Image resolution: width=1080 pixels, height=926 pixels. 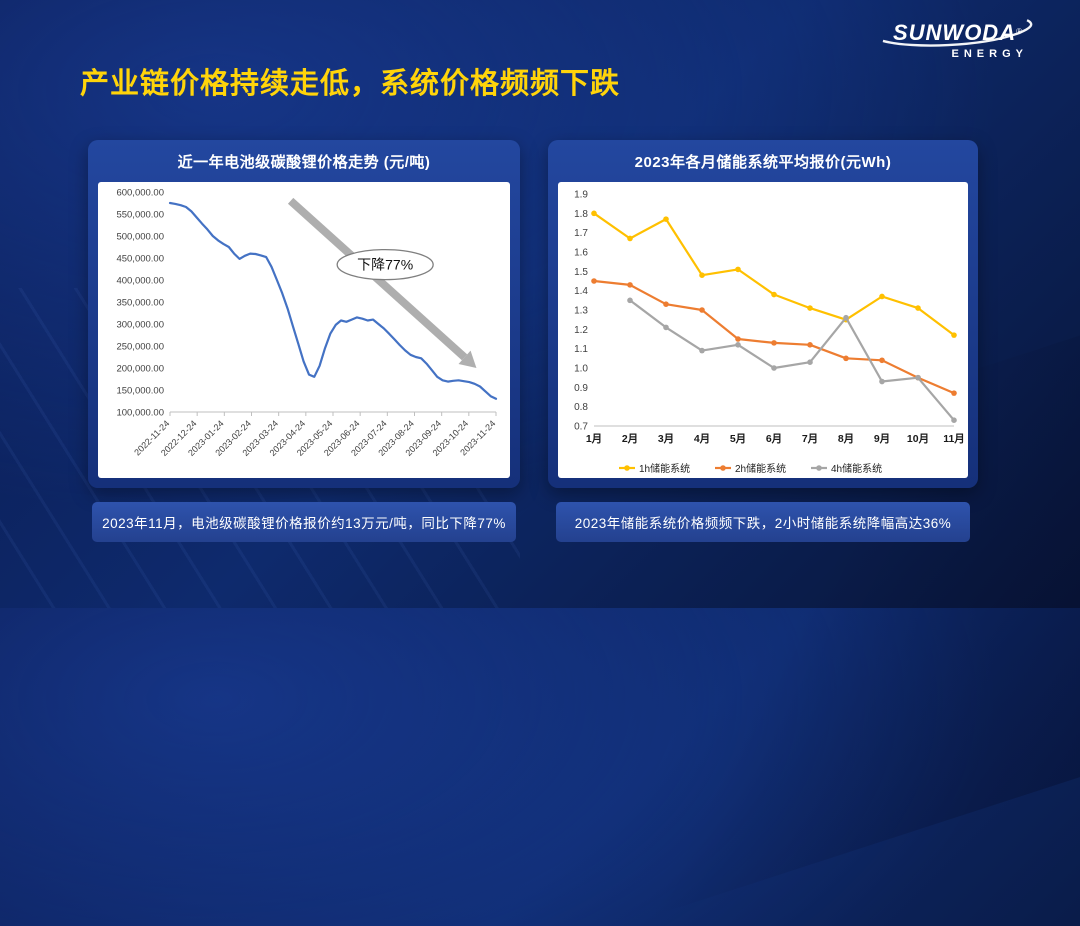 What do you see at coordinates (760, 468) in the screenshot?
I see `svg-text: 2h储能系统` at bounding box center [760, 468].